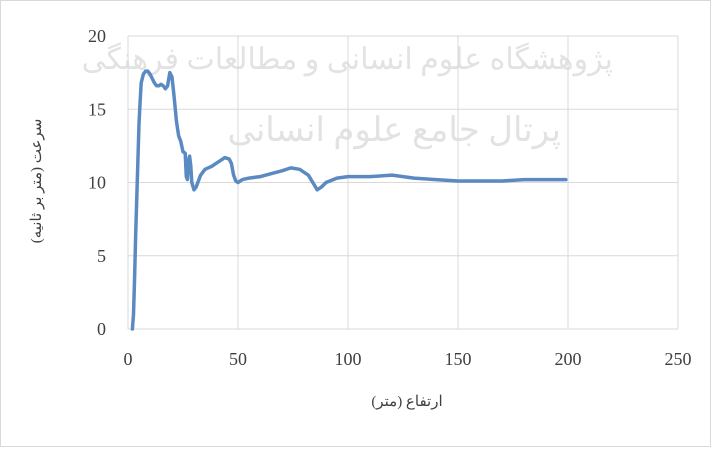 Image resolution: width=711 pixels, height=451 pixels. Describe the element at coordinates (101, 256) in the screenshot. I see `y-tick-label-1: 5` at that location.